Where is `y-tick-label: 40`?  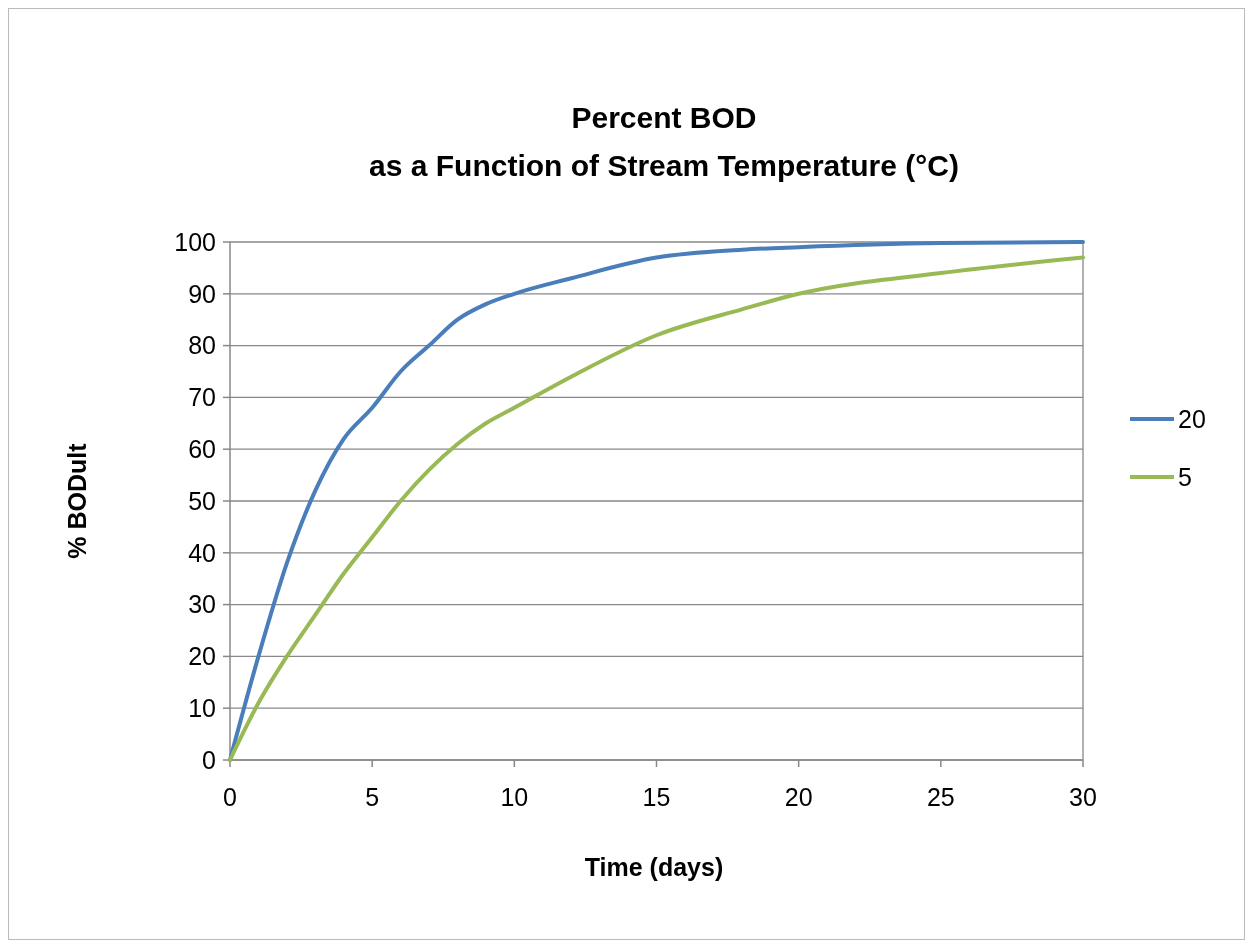
y-tick-label: 40 is located at coordinates (202, 552).